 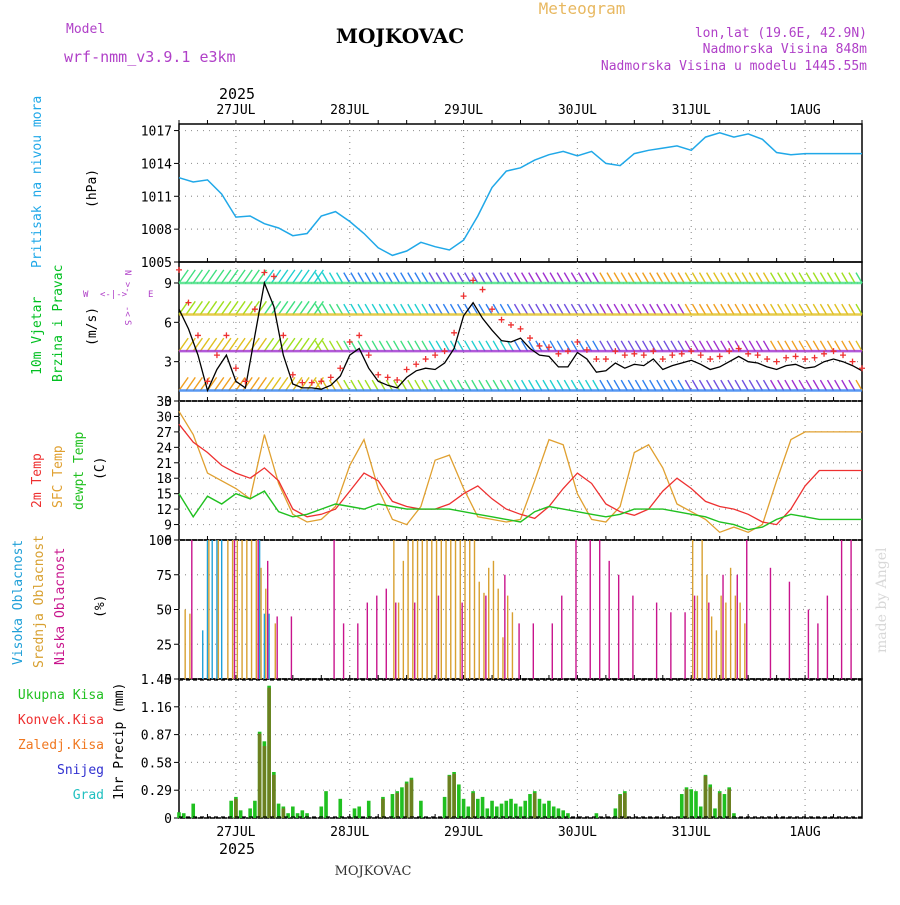 What do you see at coordinates (804, 832) in the screenshot?
I see `date-label-bottom: 1AUG` at bounding box center [804, 832].